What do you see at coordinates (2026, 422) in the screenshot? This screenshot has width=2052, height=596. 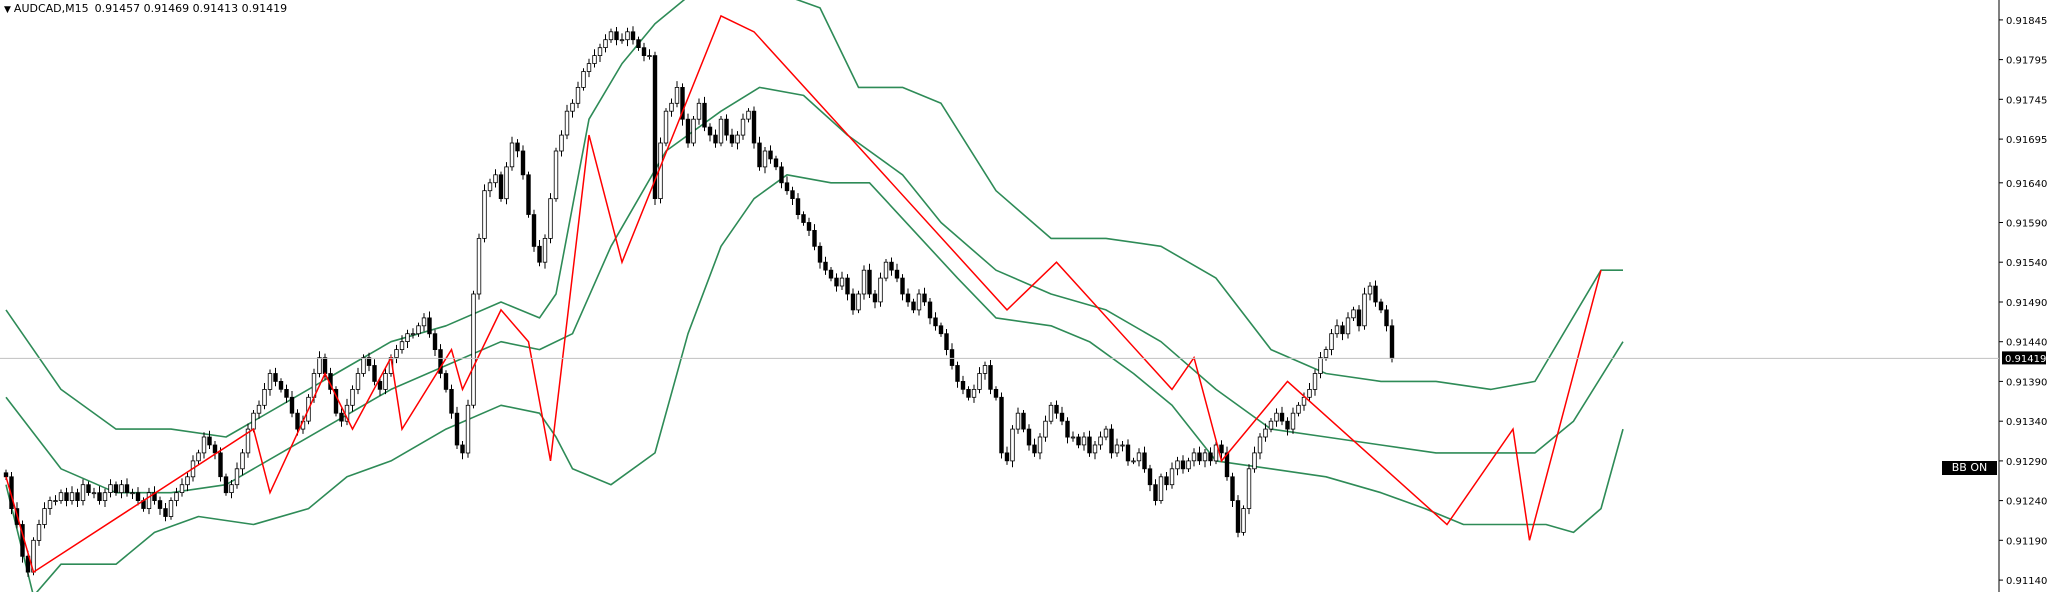 I see `y-tick-label: 0.91340` at bounding box center [2026, 422].